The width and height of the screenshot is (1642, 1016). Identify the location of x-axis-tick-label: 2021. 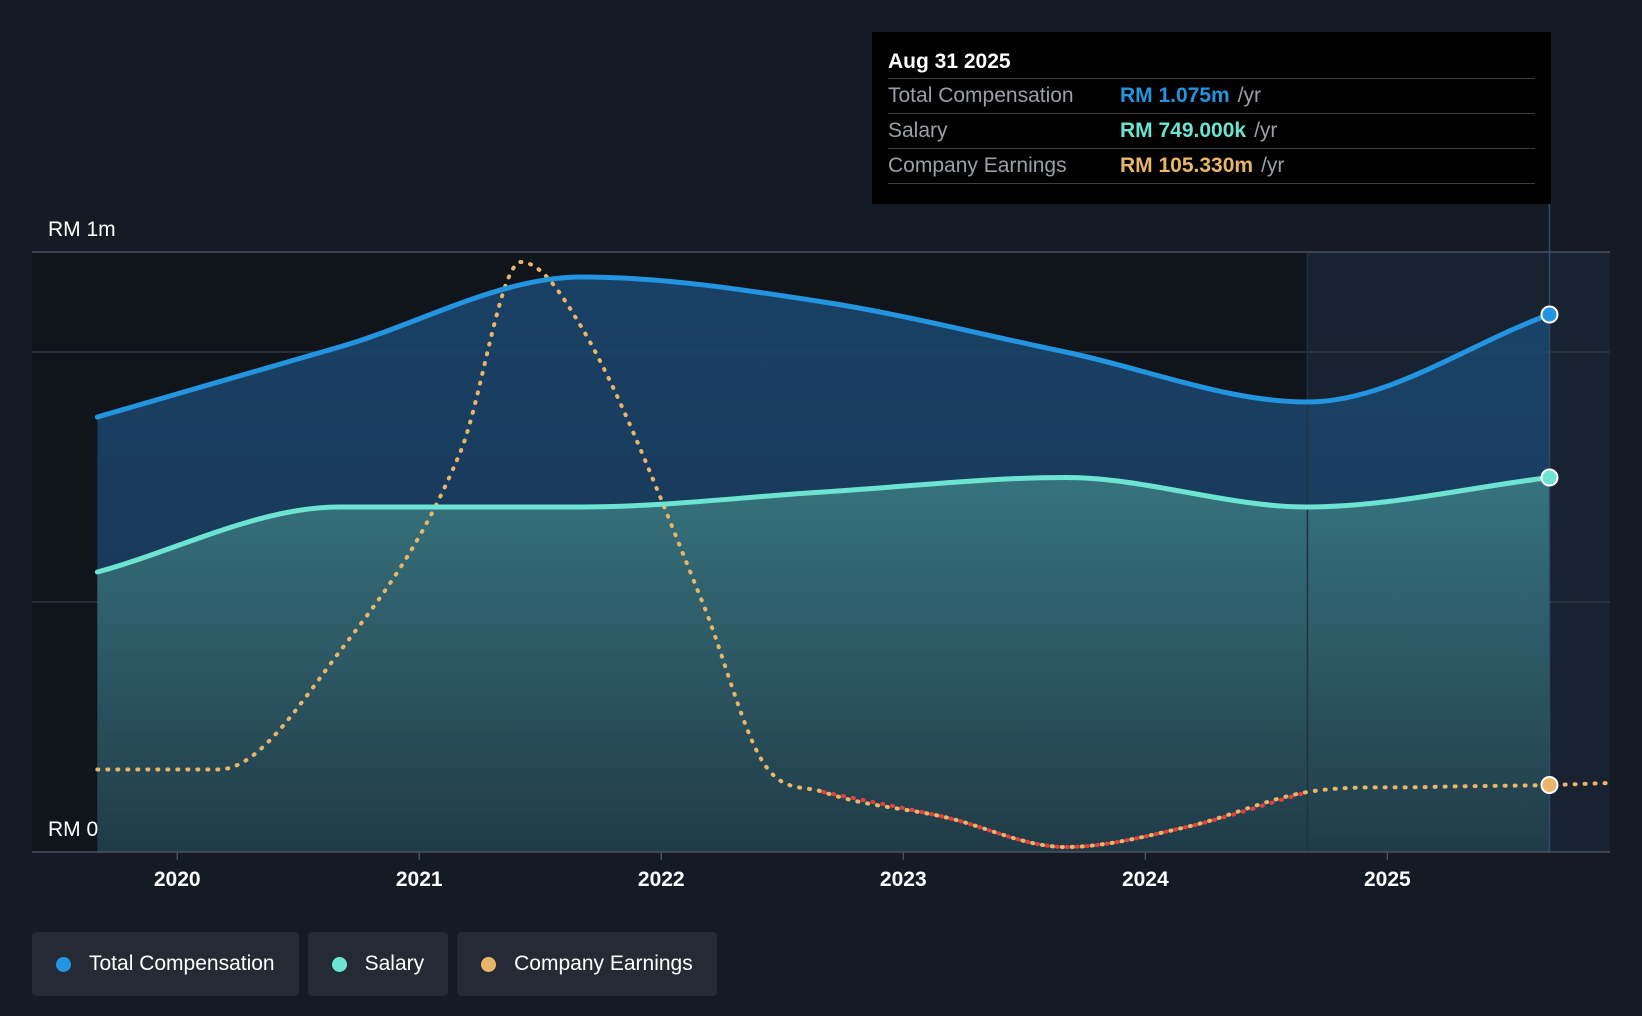
(419, 879).